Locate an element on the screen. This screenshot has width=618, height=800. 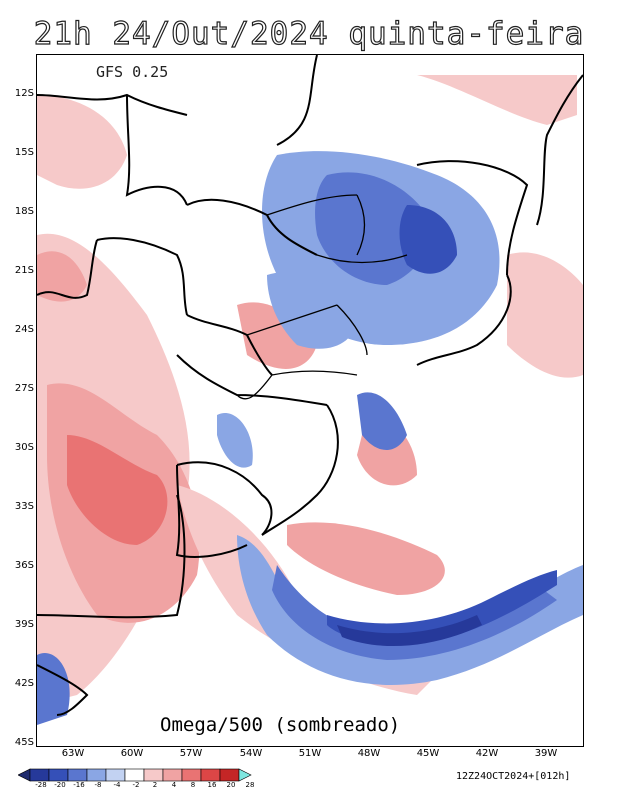
colorbar is located at coordinates (135, 775).